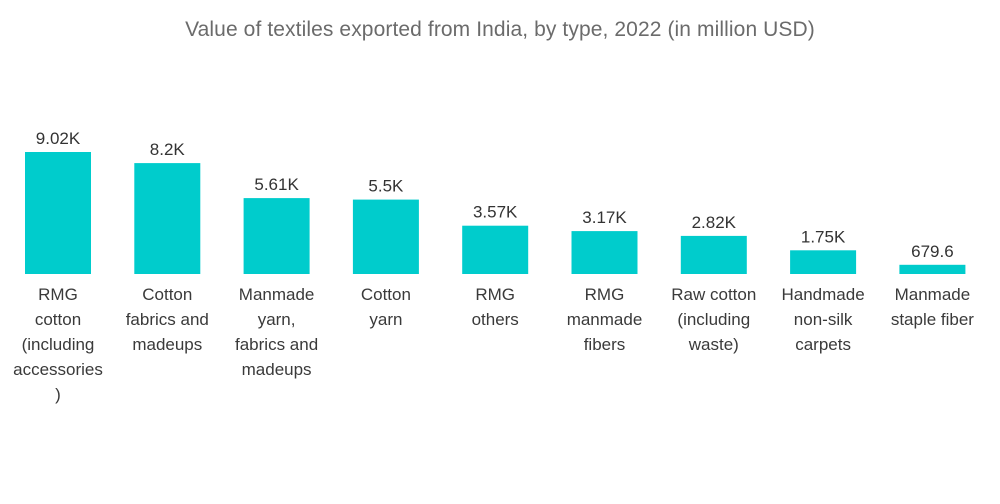  Describe the element at coordinates (495, 212) in the screenshot. I see `data-label-5: 3.57K` at that location.